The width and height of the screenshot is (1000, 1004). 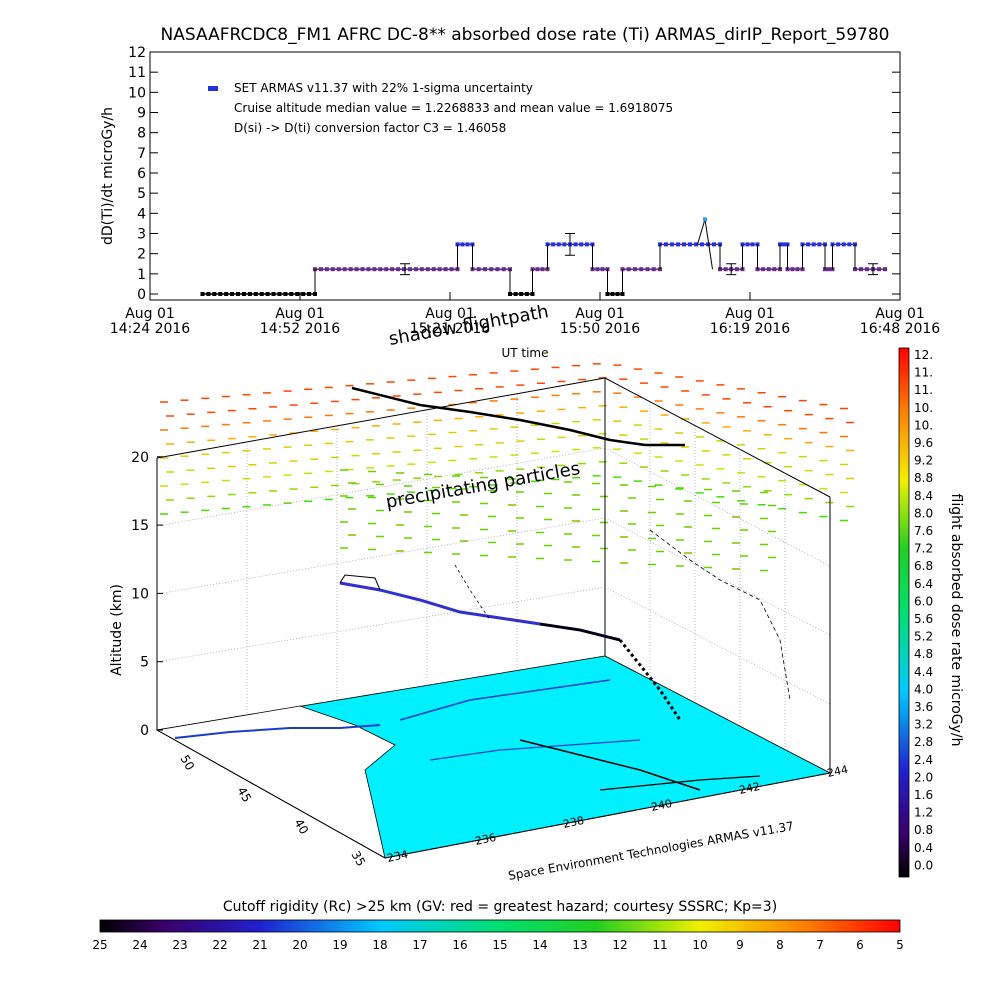 I want to click on dose-rate-dash-field, so click(x=507, y=467).